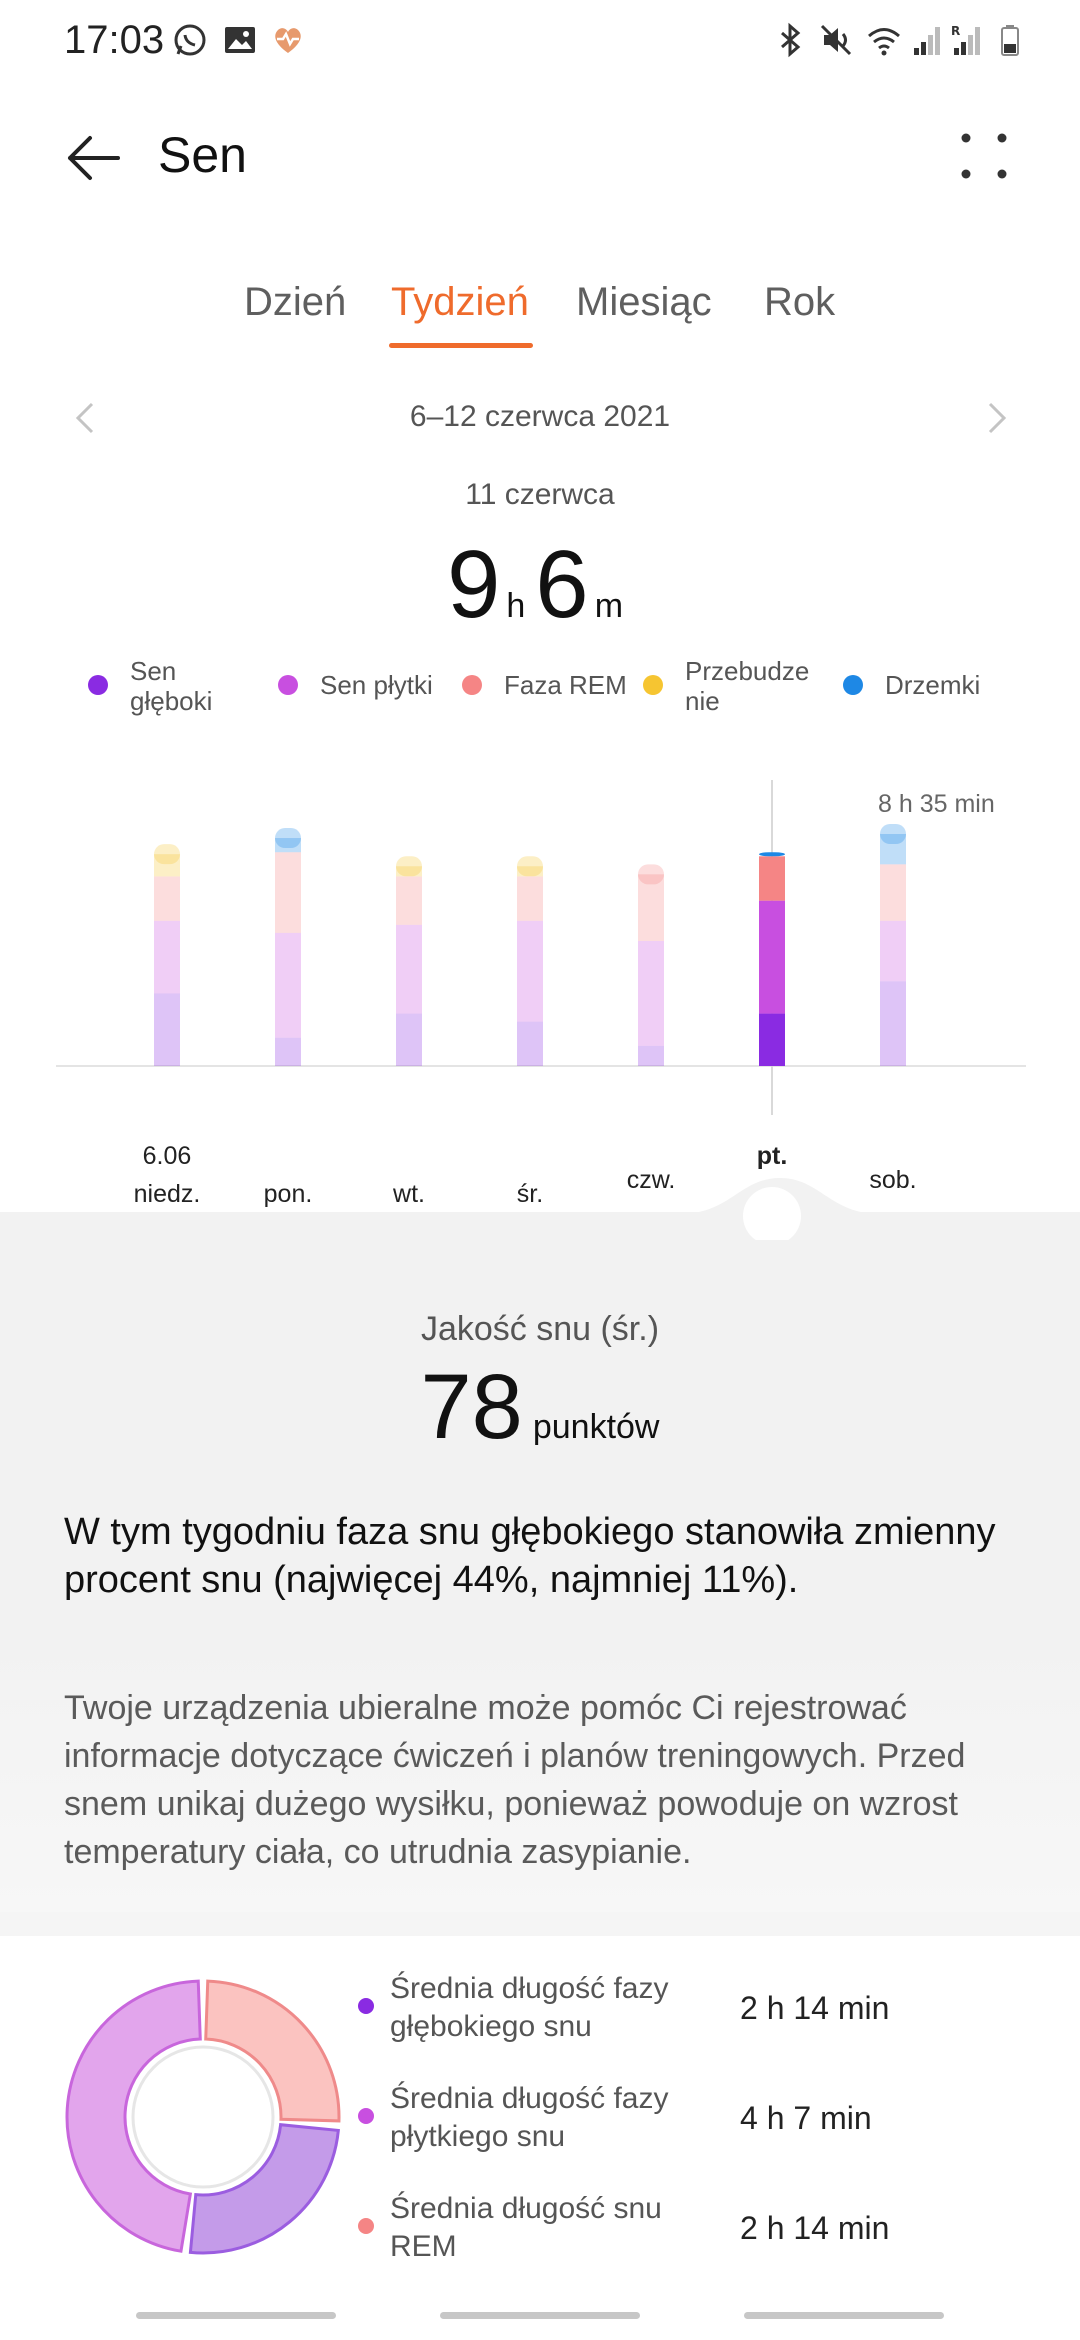 This screenshot has height=2340, width=1080. What do you see at coordinates (853, 685) in the screenshot?
I see `legend-dot-naps` at bounding box center [853, 685].